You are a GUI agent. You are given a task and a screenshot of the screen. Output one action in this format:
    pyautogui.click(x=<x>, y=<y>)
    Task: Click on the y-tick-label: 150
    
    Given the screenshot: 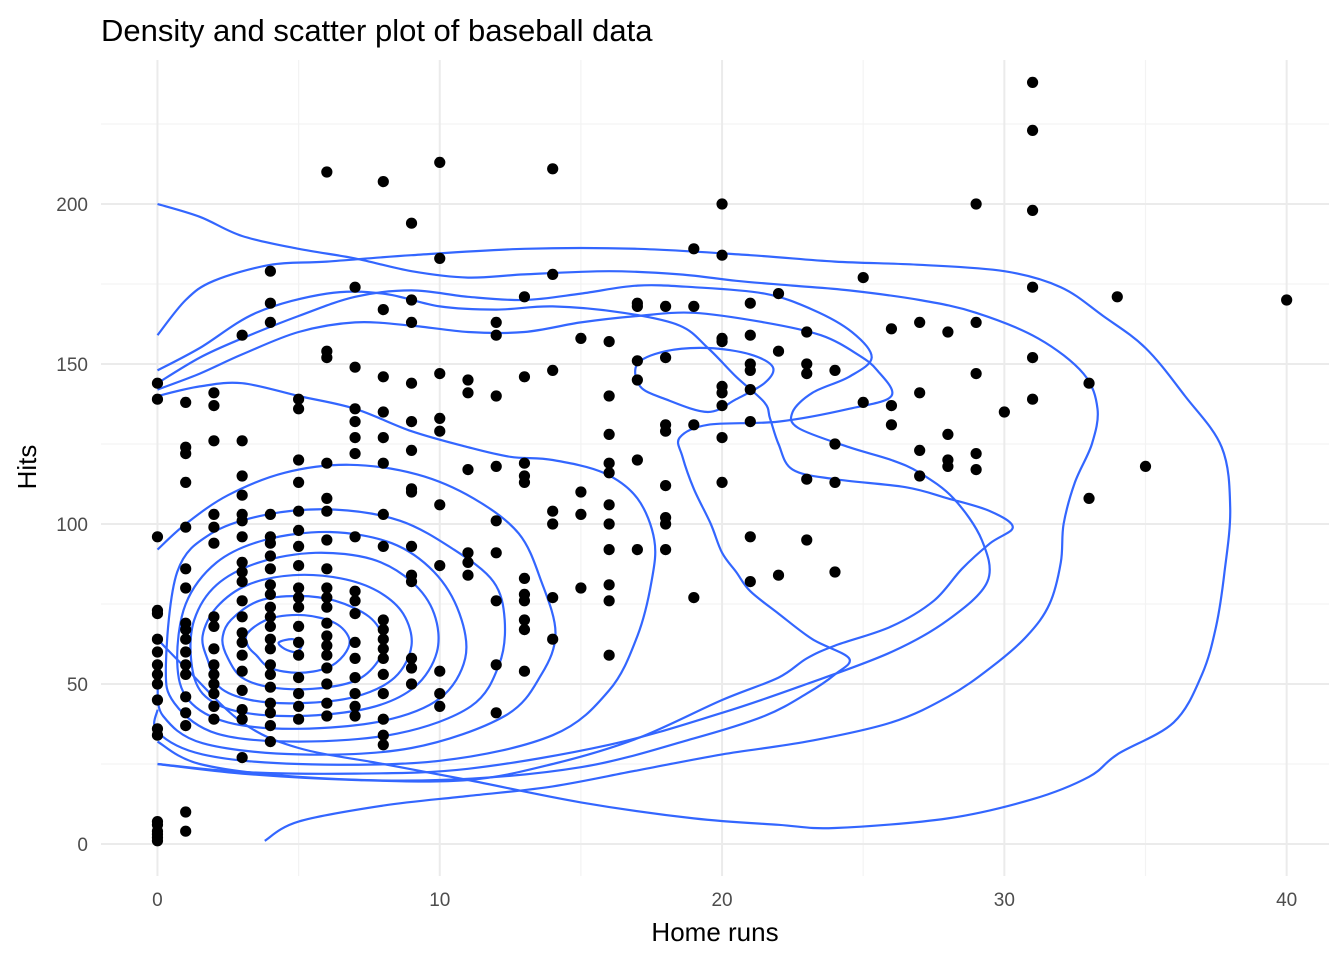 What is the action you would take?
    pyautogui.click(x=72, y=365)
    